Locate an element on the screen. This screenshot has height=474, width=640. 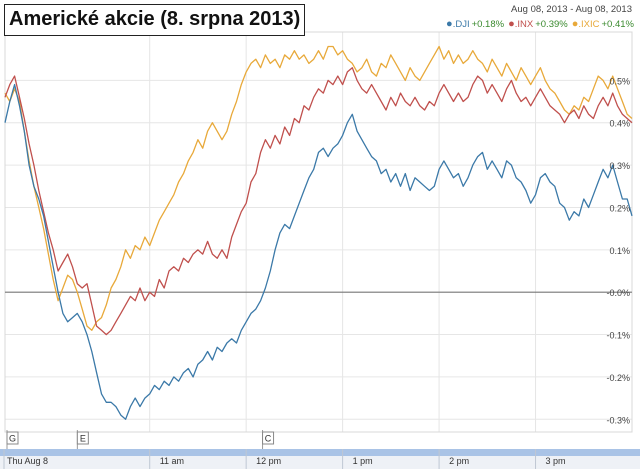
x-tick-label: 12 pm is located at coordinates (268, 461).